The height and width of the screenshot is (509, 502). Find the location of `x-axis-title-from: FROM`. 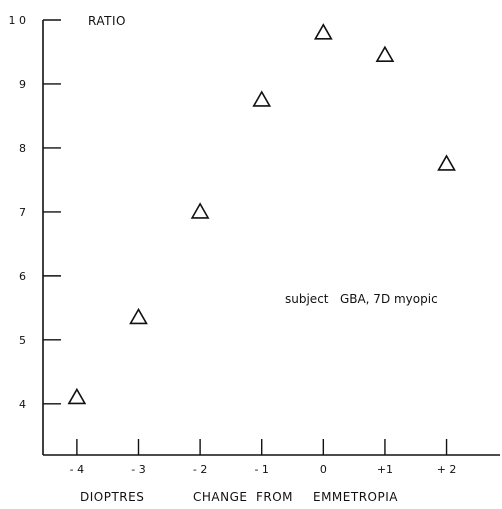

x-axis-title-from: FROM is located at coordinates (274, 497).